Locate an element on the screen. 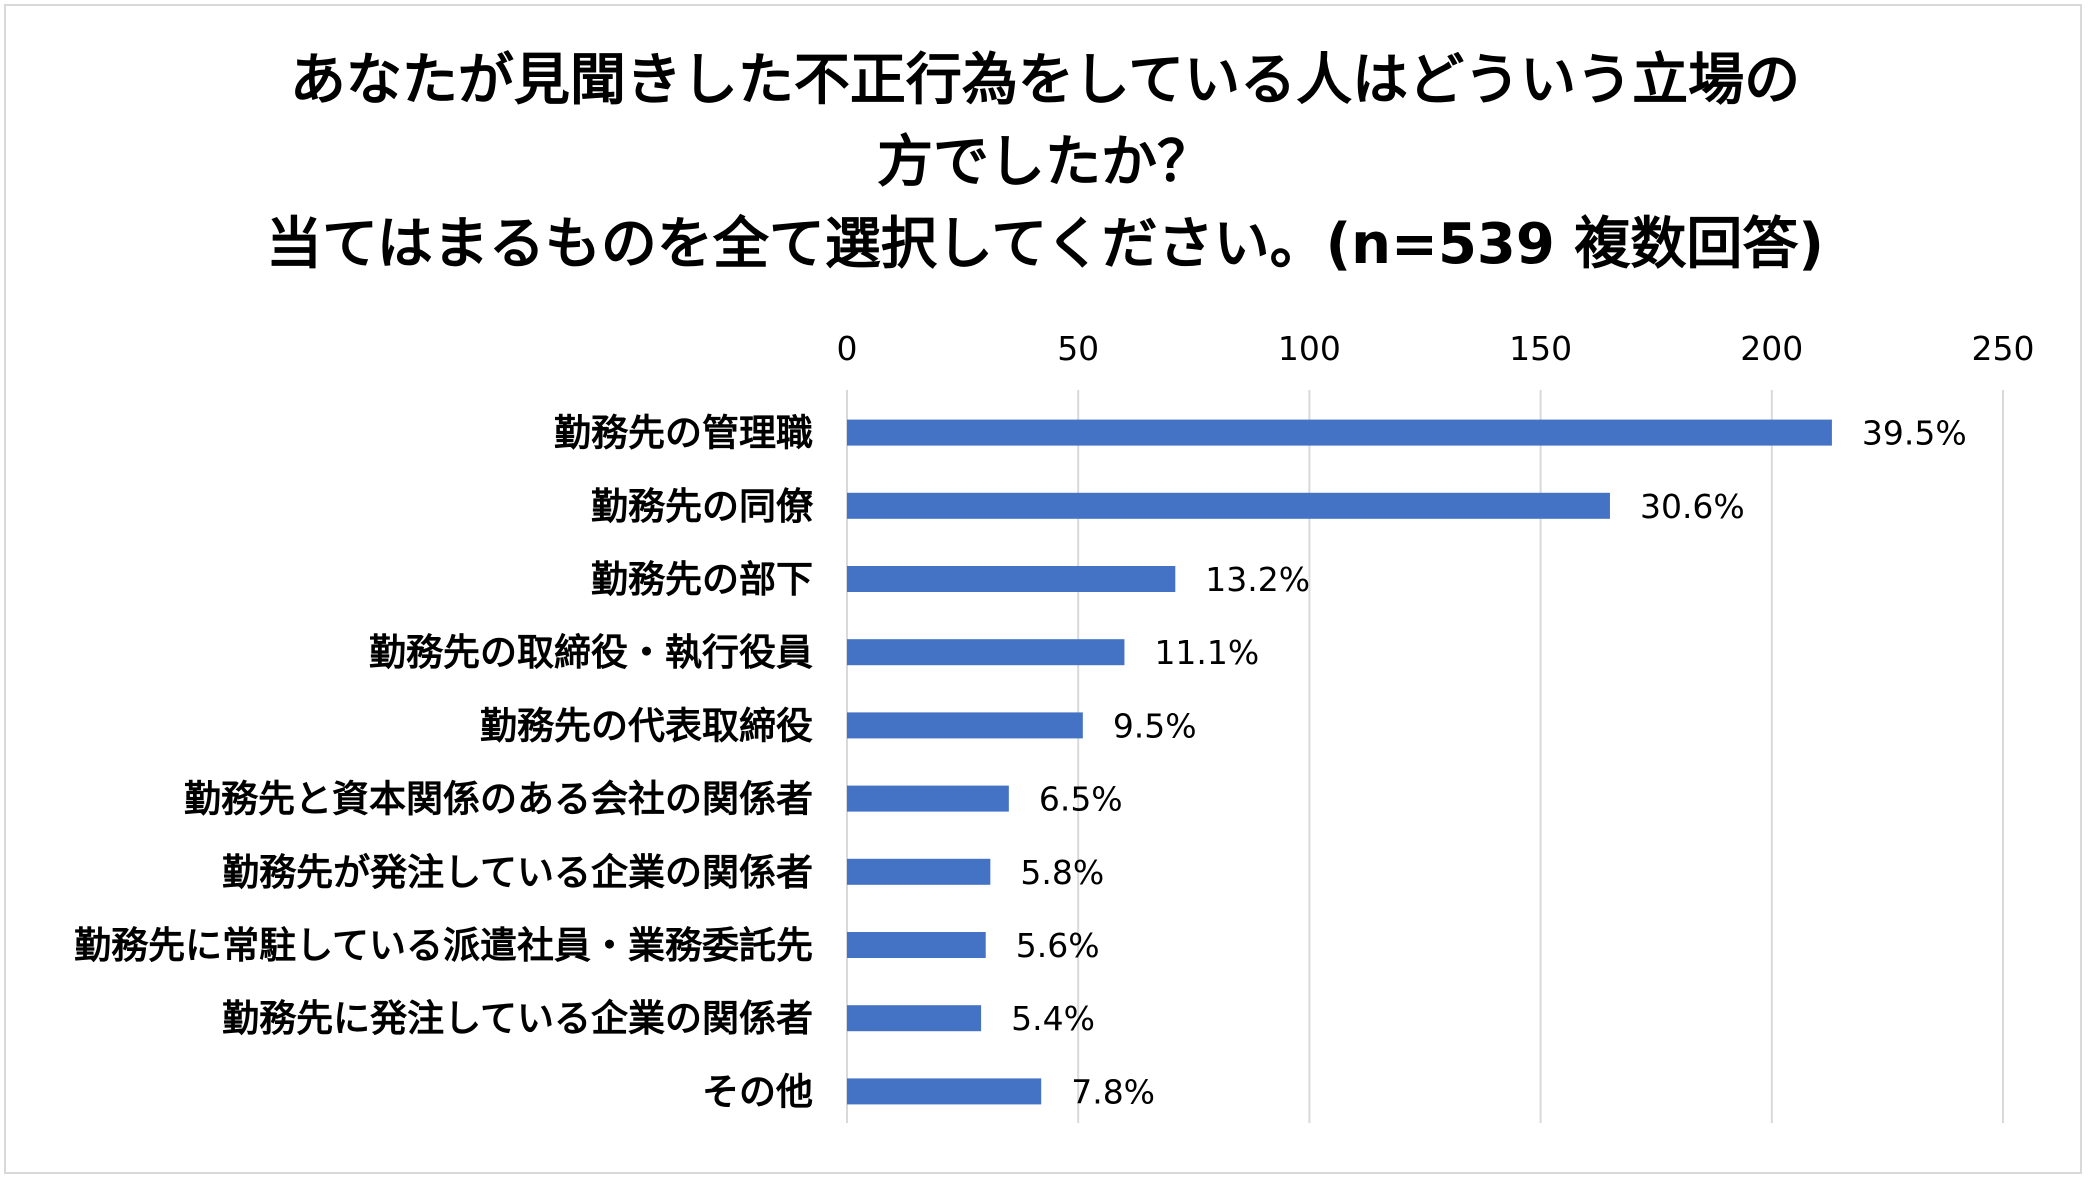  data-label: 5.8% is located at coordinates (1062, 872).